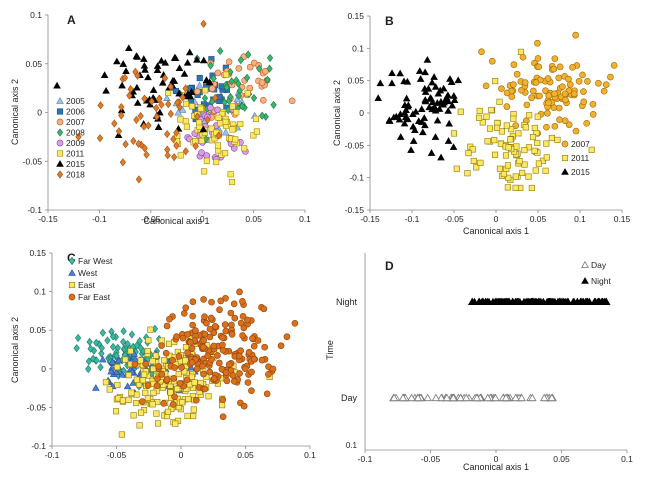 Image resolution: width=652 pixels, height=482 pixels. What do you see at coordinates (186, 363) in the screenshot?
I see `points` at bounding box center [186, 363].